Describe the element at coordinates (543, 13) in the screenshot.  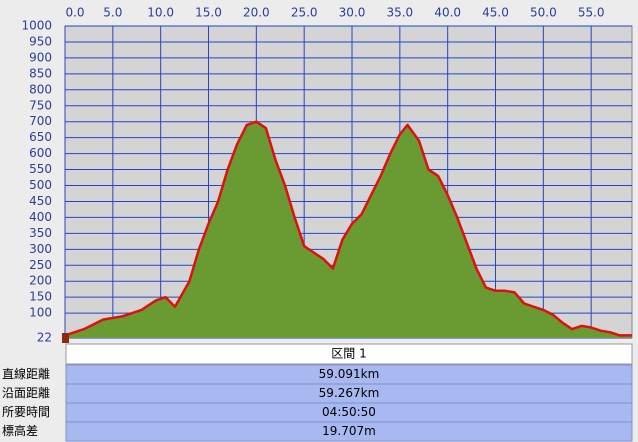
I see `x-tick-label: 50.0` at that location.